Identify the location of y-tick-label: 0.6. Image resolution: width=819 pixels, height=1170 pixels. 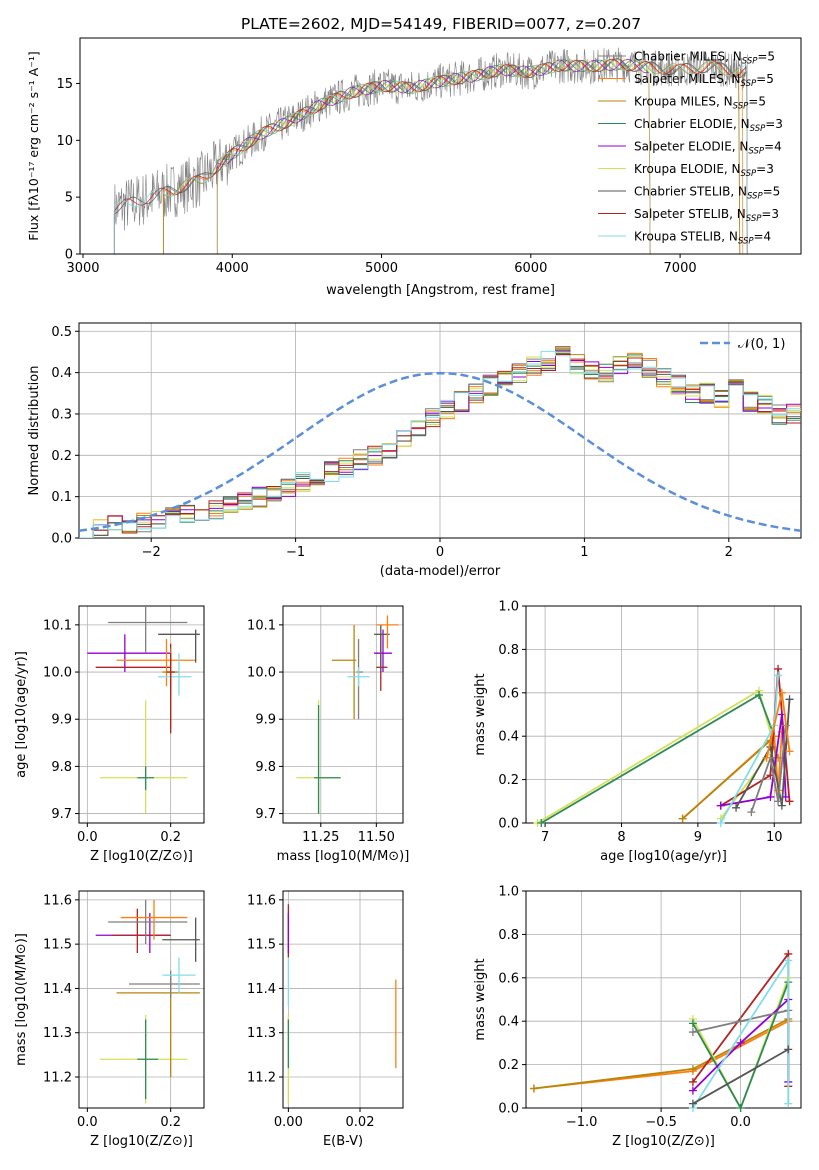
(508, 693).